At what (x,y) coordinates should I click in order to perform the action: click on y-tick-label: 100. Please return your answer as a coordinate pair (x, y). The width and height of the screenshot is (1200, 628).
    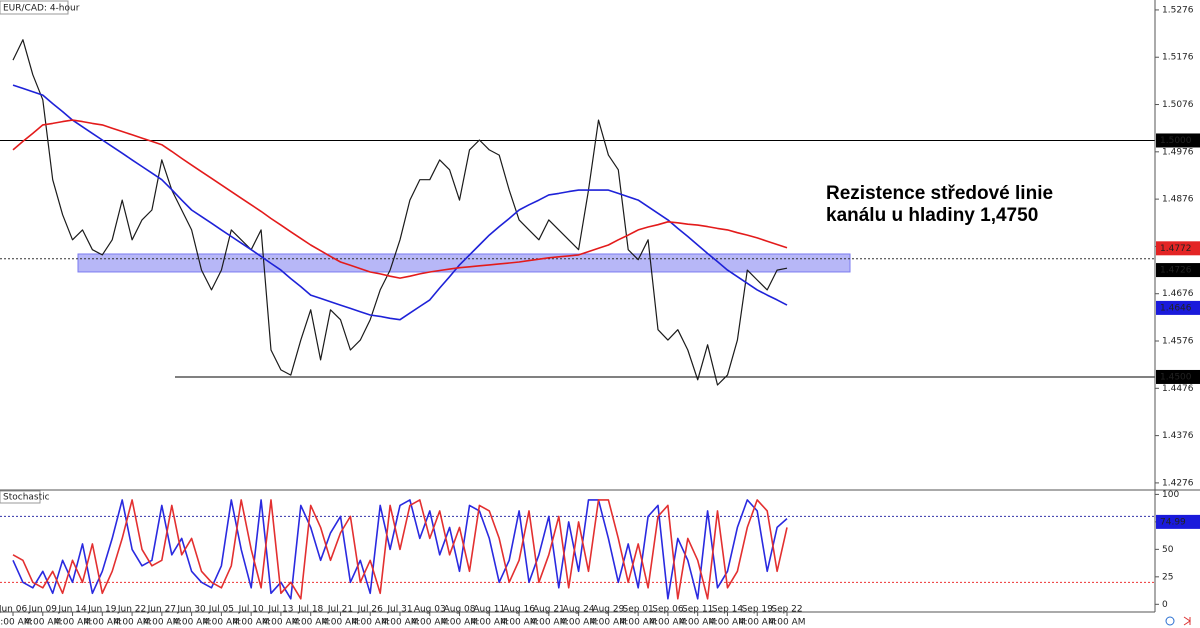
    Looking at the image, I should click on (1170, 495).